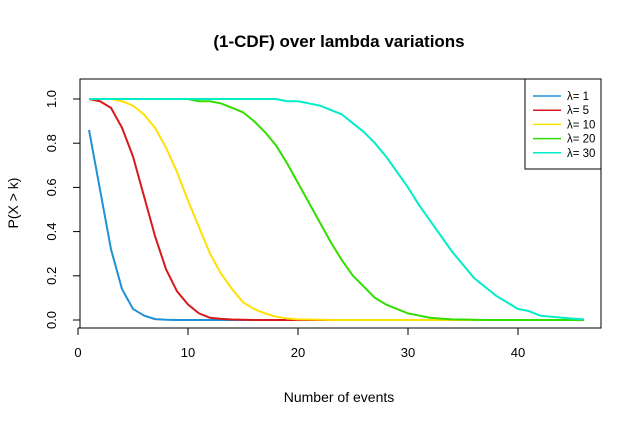 This screenshot has width=643, height=427. Describe the element at coordinates (62, 209) in the screenshot. I see `y-axis: 0.0 0.2 0.4 0.6 0.8 1.0` at that location.